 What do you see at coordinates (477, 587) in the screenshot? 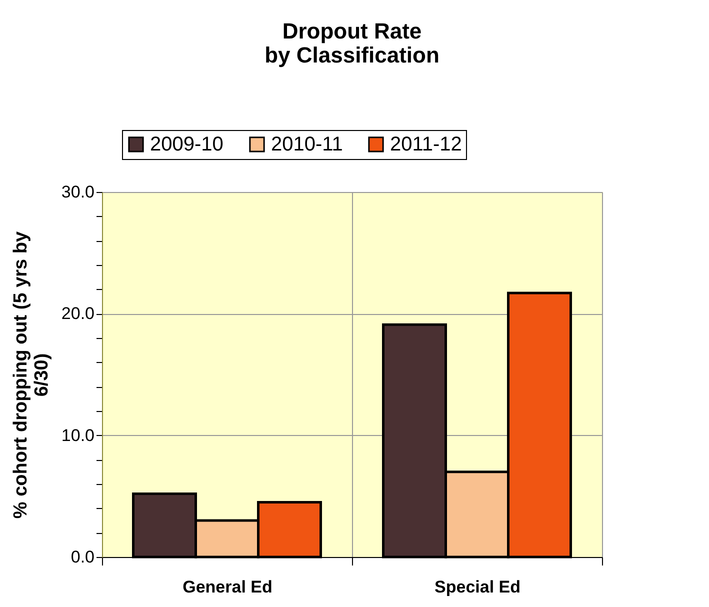
I see `x-tick-label: Special Ed` at bounding box center [477, 587].